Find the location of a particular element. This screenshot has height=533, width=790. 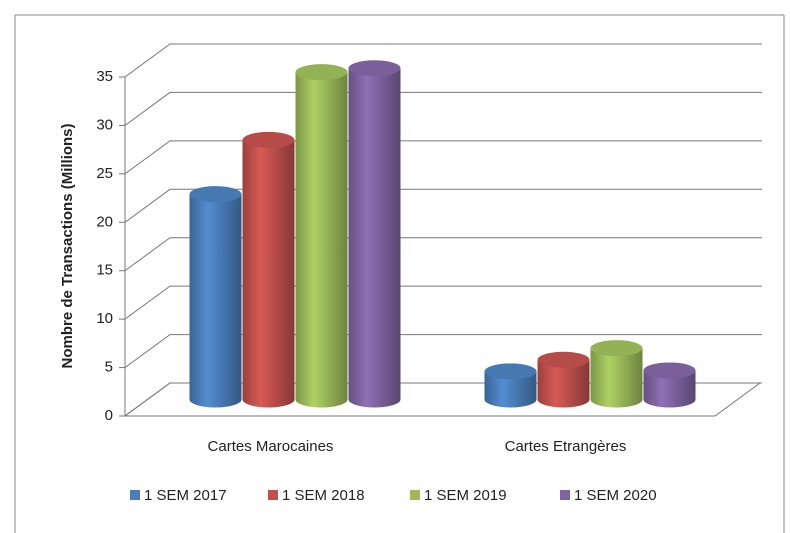

y-tick-label: 25 is located at coordinates (104, 173).